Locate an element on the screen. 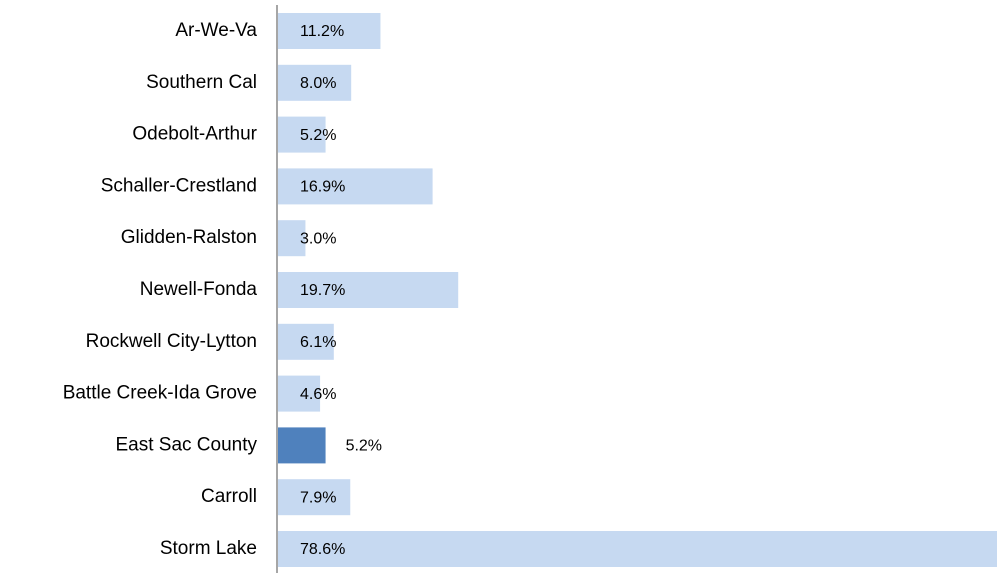 The image size is (997, 573). value-label: 19.7% is located at coordinates (322, 290).